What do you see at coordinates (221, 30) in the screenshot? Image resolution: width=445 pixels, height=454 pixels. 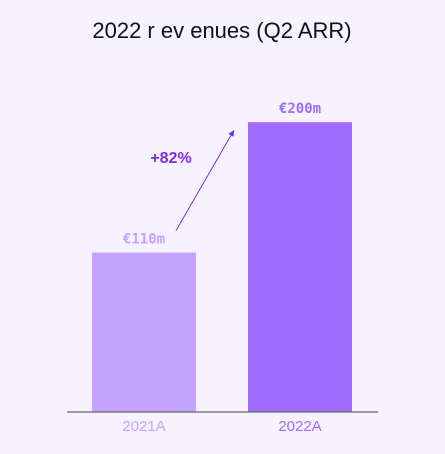 I see `chart-title: 2022 r ev enues (Q2 ARR)` at bounding box center [221, 30].